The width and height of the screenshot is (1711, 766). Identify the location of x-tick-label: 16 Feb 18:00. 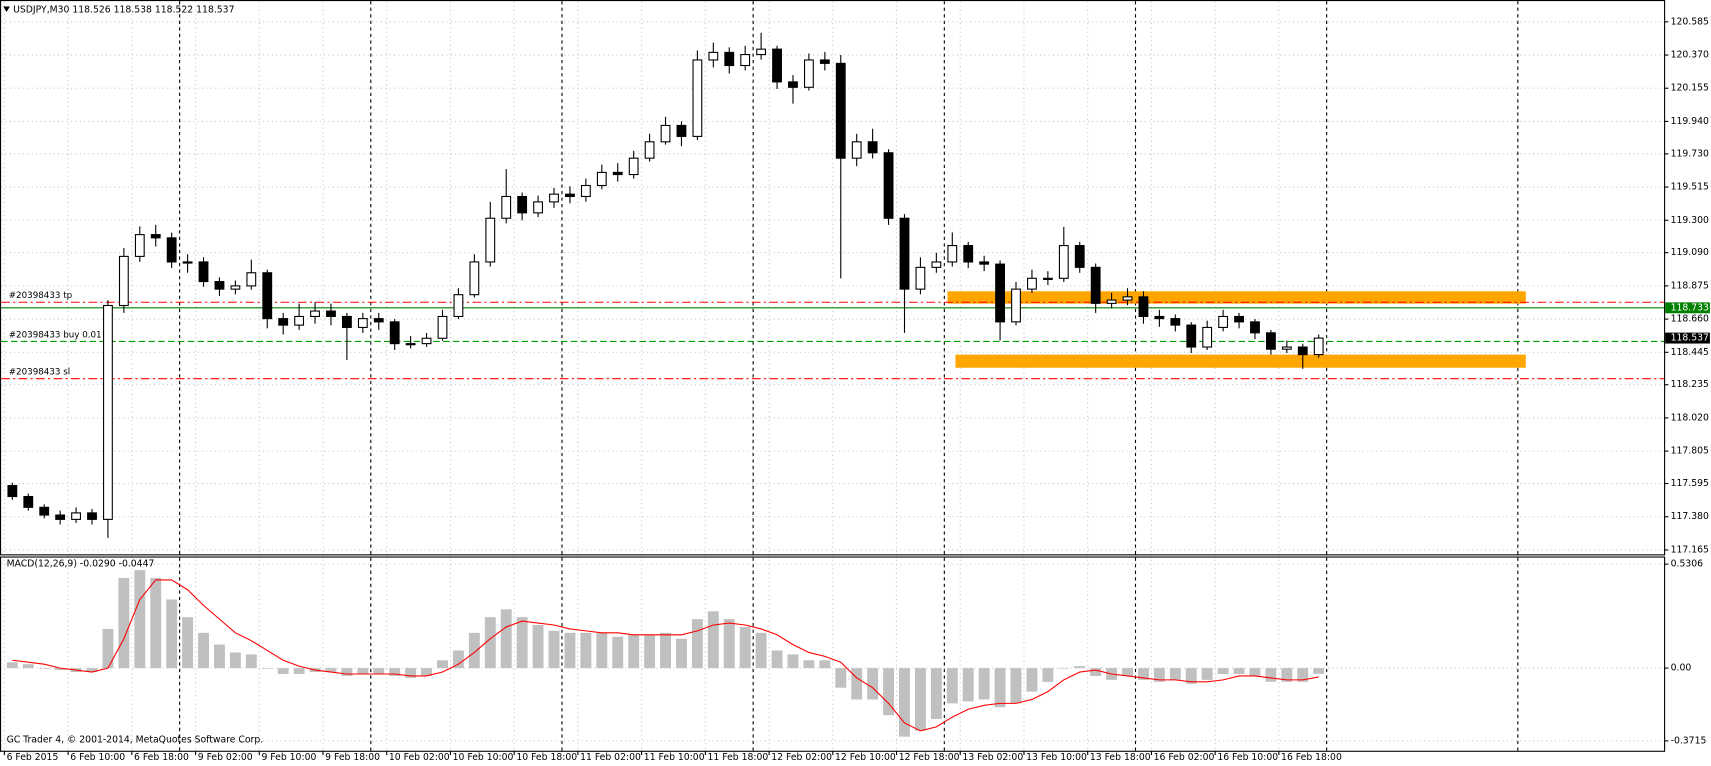
(1311, 757).